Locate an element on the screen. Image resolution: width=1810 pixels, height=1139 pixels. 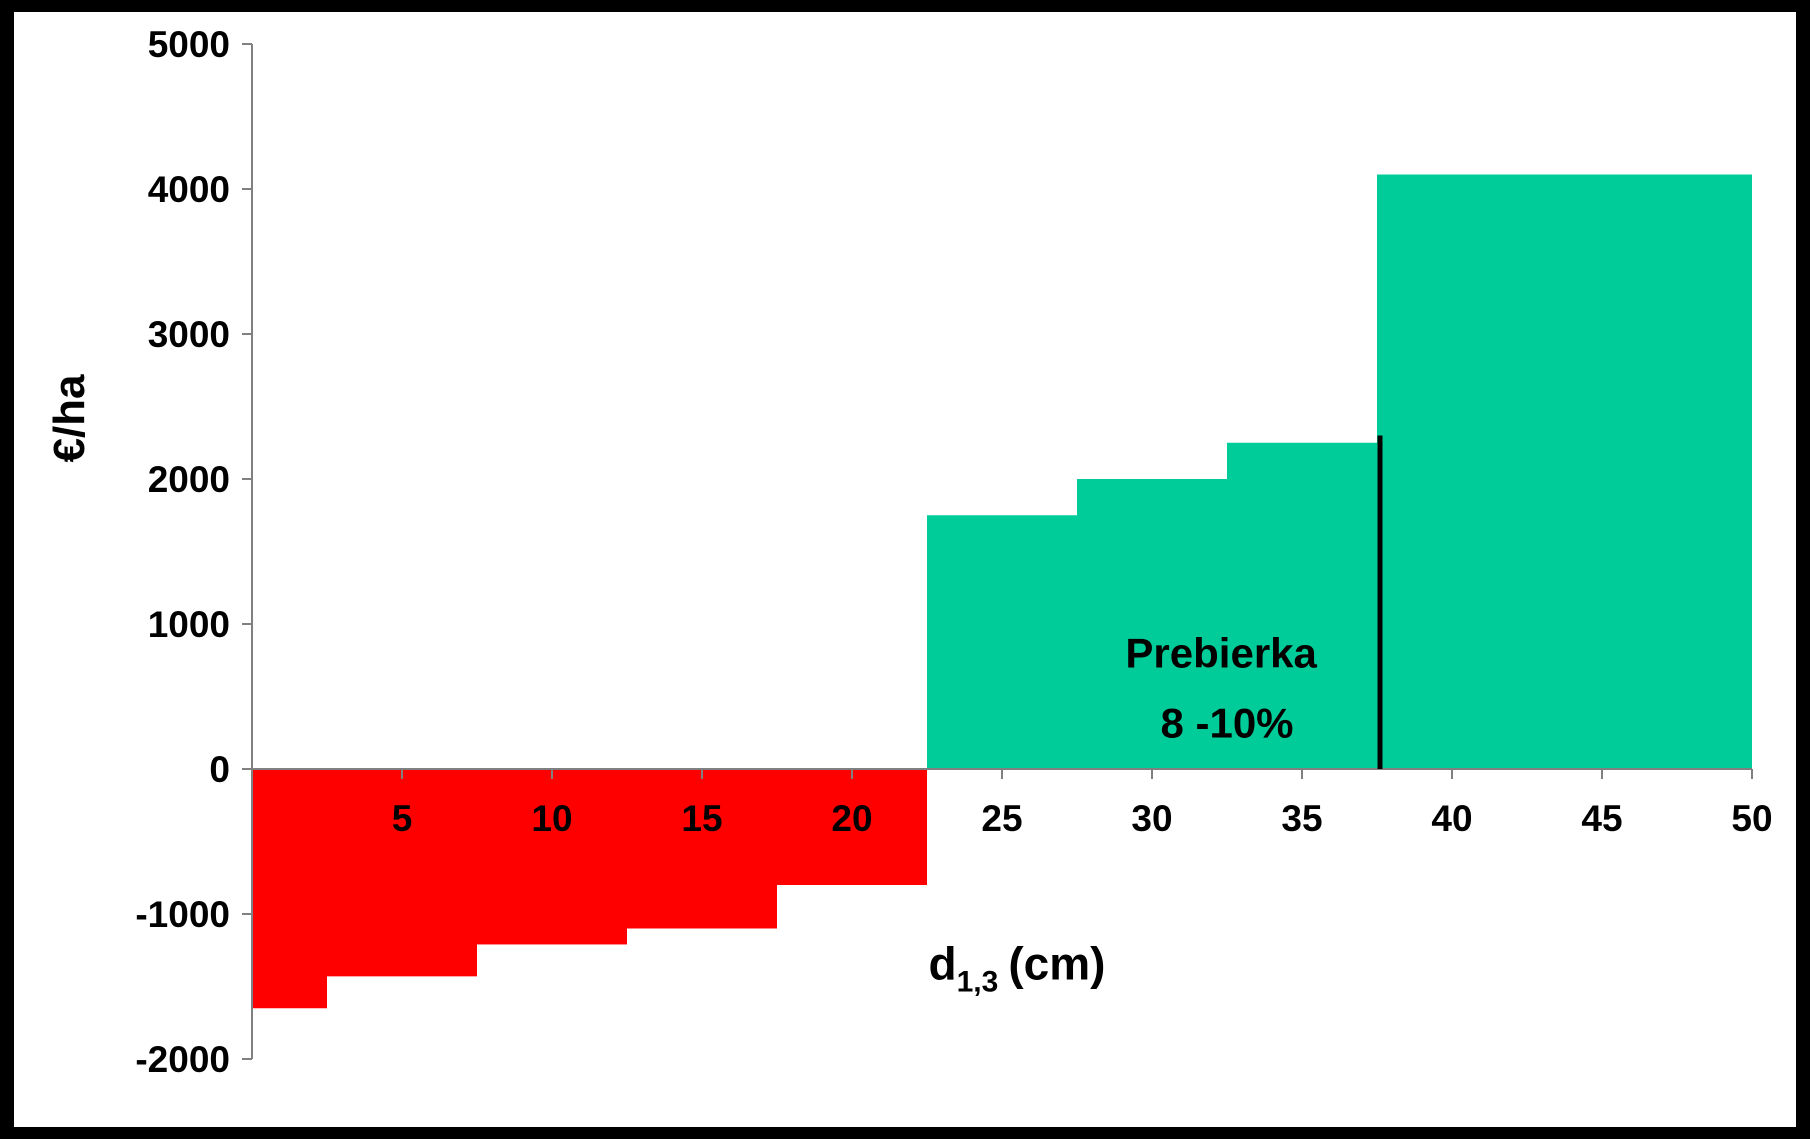
x-tick-label: 40 is located at coordinates (1451, 818).